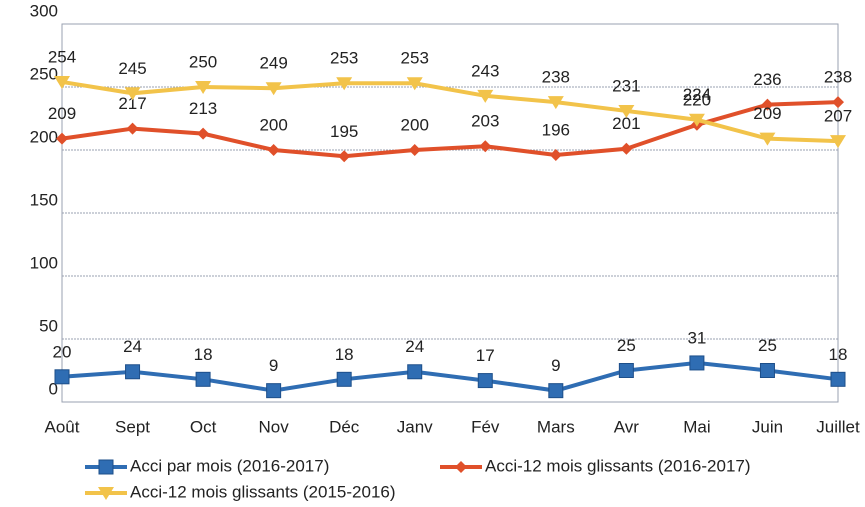 Image resolution: width=865 pixels, height=507 pixels. What do you see at coordinates (618, 465) in the screenshot?
I see `legend-label: Acci-12 mois glissants (2016-2017)` at bounding box center [618, 465].